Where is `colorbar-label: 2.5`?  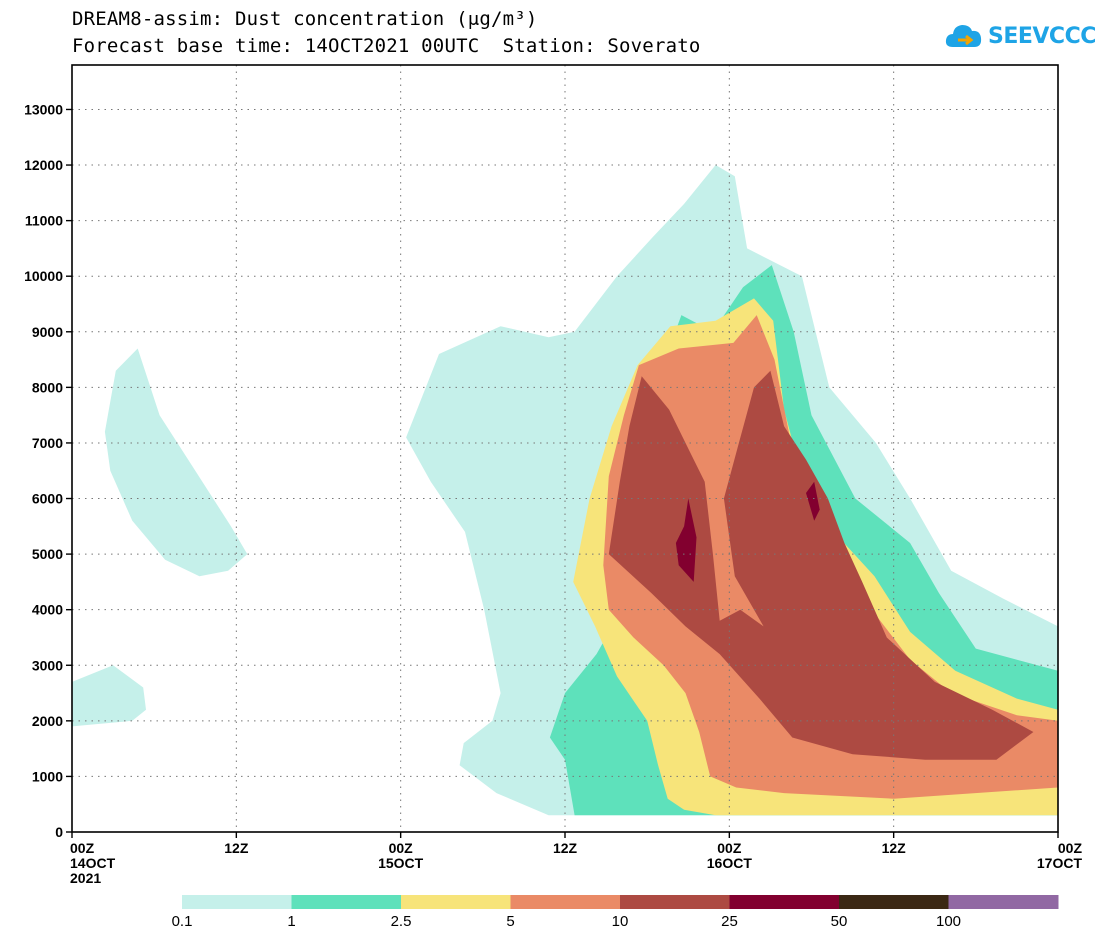
colorbar-label: 2.5 is located at coordinates (401, 921).